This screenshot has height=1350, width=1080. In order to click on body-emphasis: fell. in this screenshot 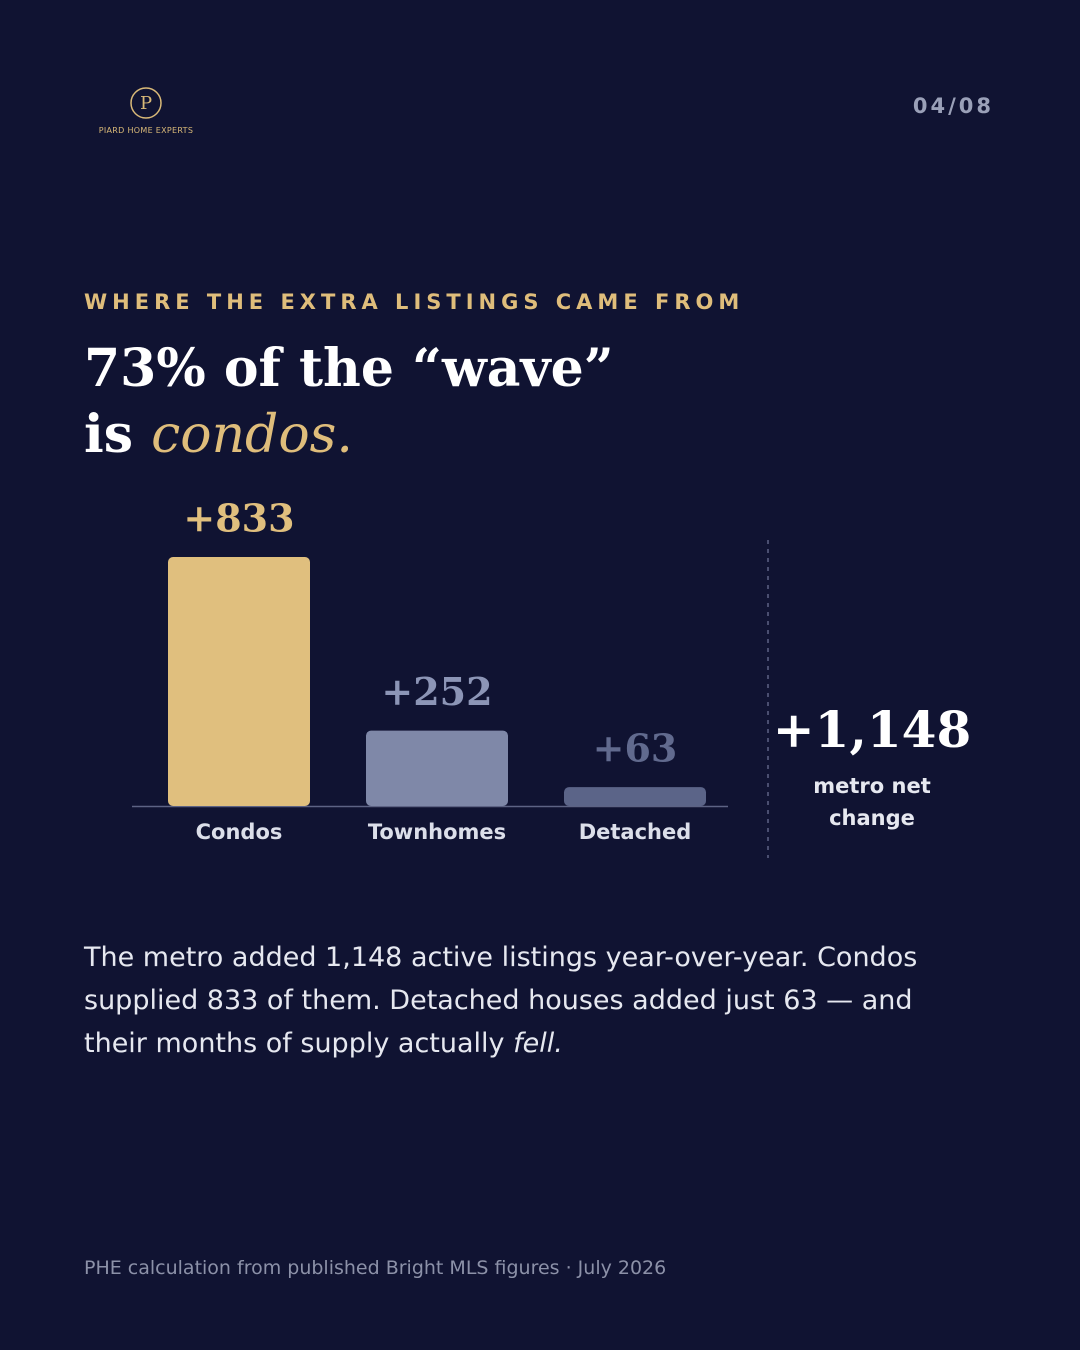, I will do `click(538, 1043)`.